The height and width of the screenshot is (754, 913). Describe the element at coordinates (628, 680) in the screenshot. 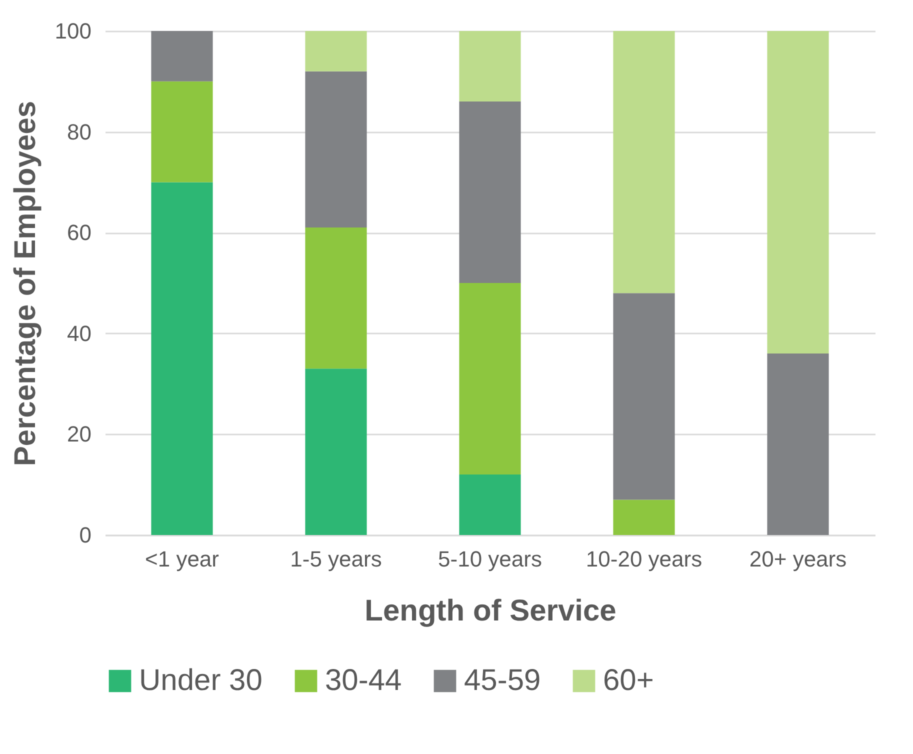

I see `legend-label: 60+` at that location.